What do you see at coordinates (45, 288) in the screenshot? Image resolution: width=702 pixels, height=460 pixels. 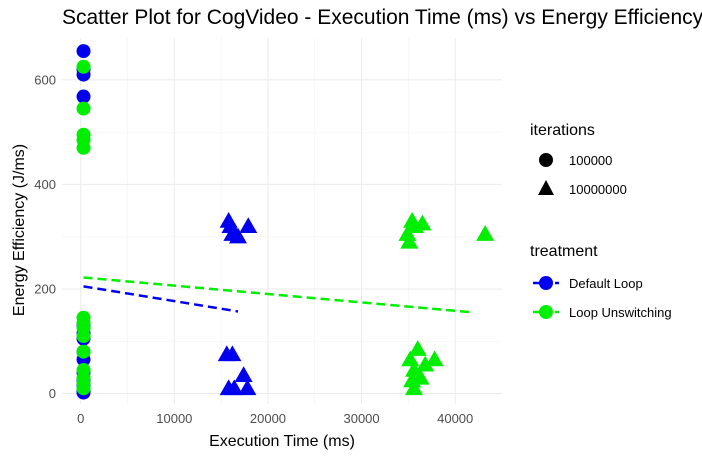 I see `y-tick-label: 200` at bounding box center [45, 288].